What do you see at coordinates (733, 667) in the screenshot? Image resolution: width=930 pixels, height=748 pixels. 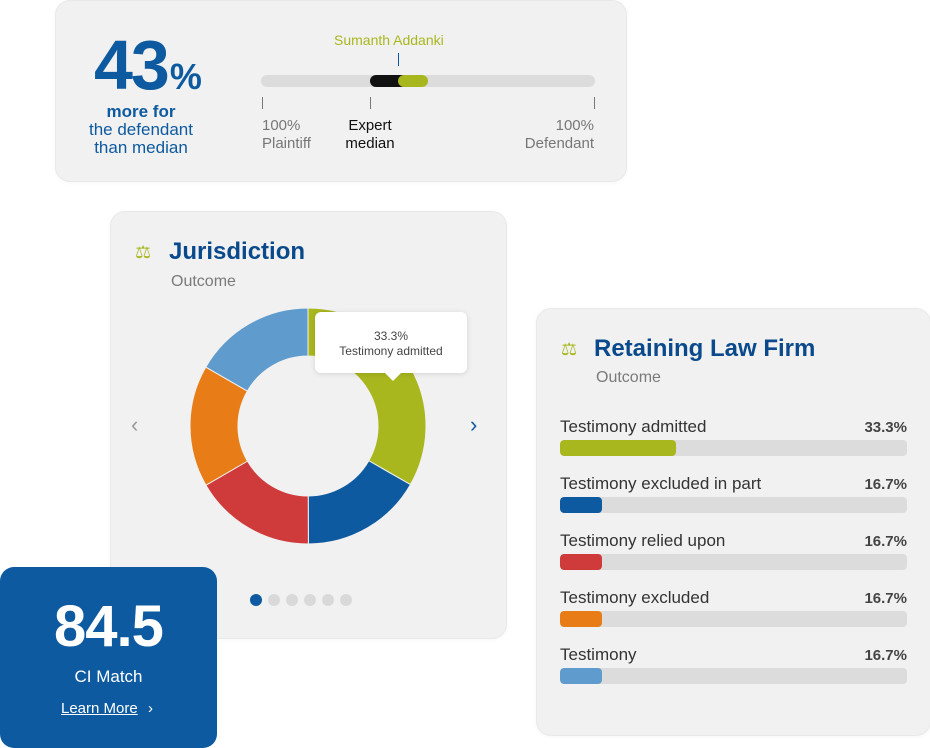 I see `outcome-row: Testimony 16.7%` at bounding box center [733, 667].